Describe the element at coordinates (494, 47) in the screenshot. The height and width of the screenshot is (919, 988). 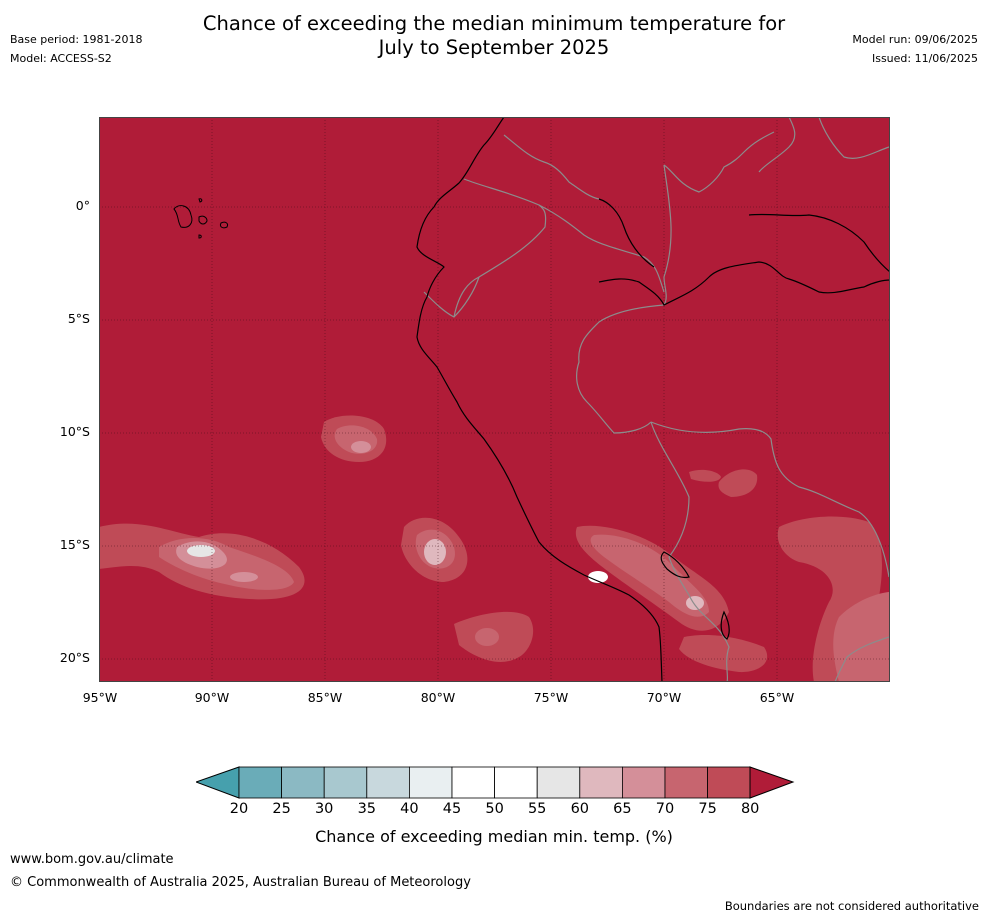
I see `title-line-2: July to September 2025` at that location.